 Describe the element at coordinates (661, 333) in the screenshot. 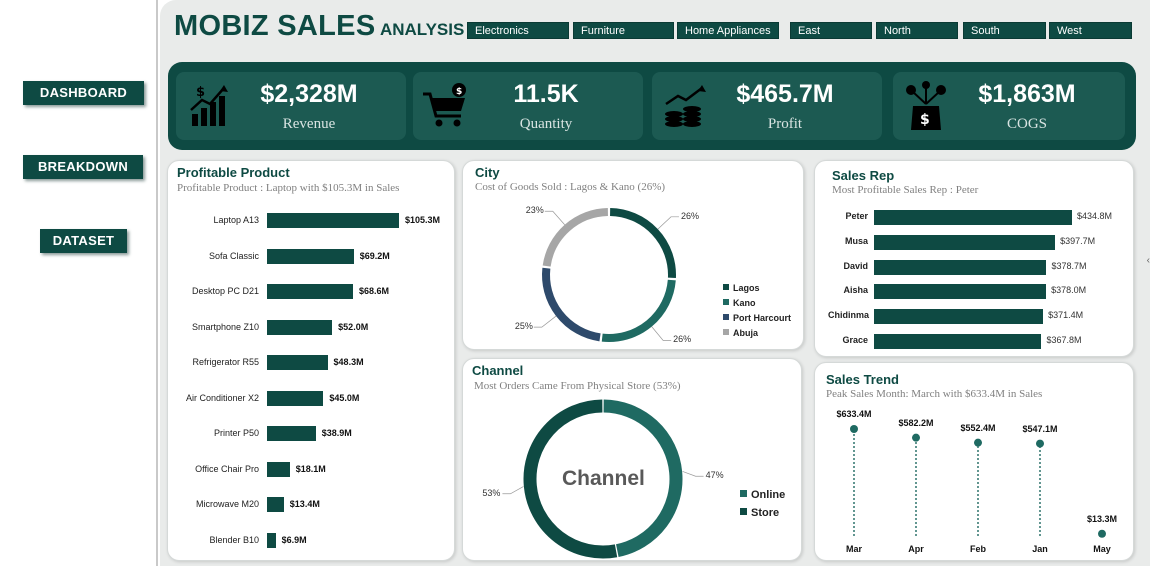

I see `city-leader-line-kano` at that location.